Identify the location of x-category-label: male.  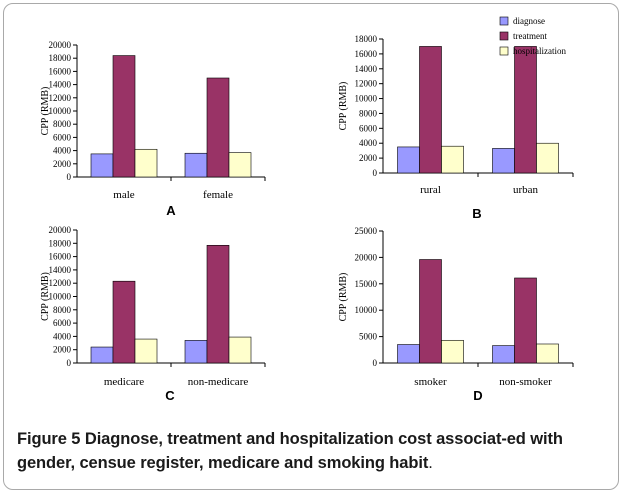
(123, 195).